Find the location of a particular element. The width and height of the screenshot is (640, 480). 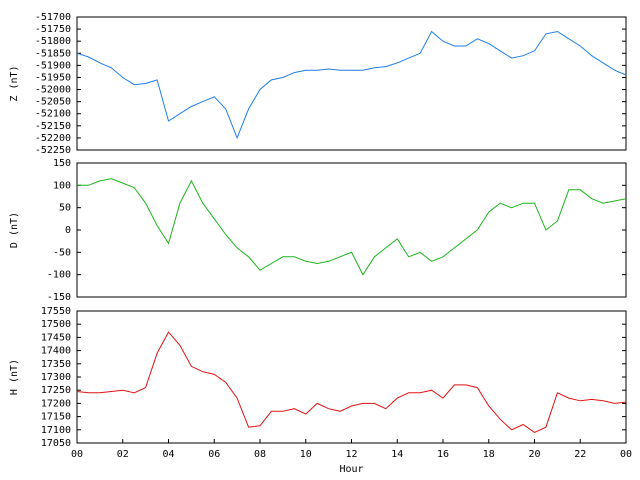

y-tick-label: -52000 is located at coordinates (53, 90).